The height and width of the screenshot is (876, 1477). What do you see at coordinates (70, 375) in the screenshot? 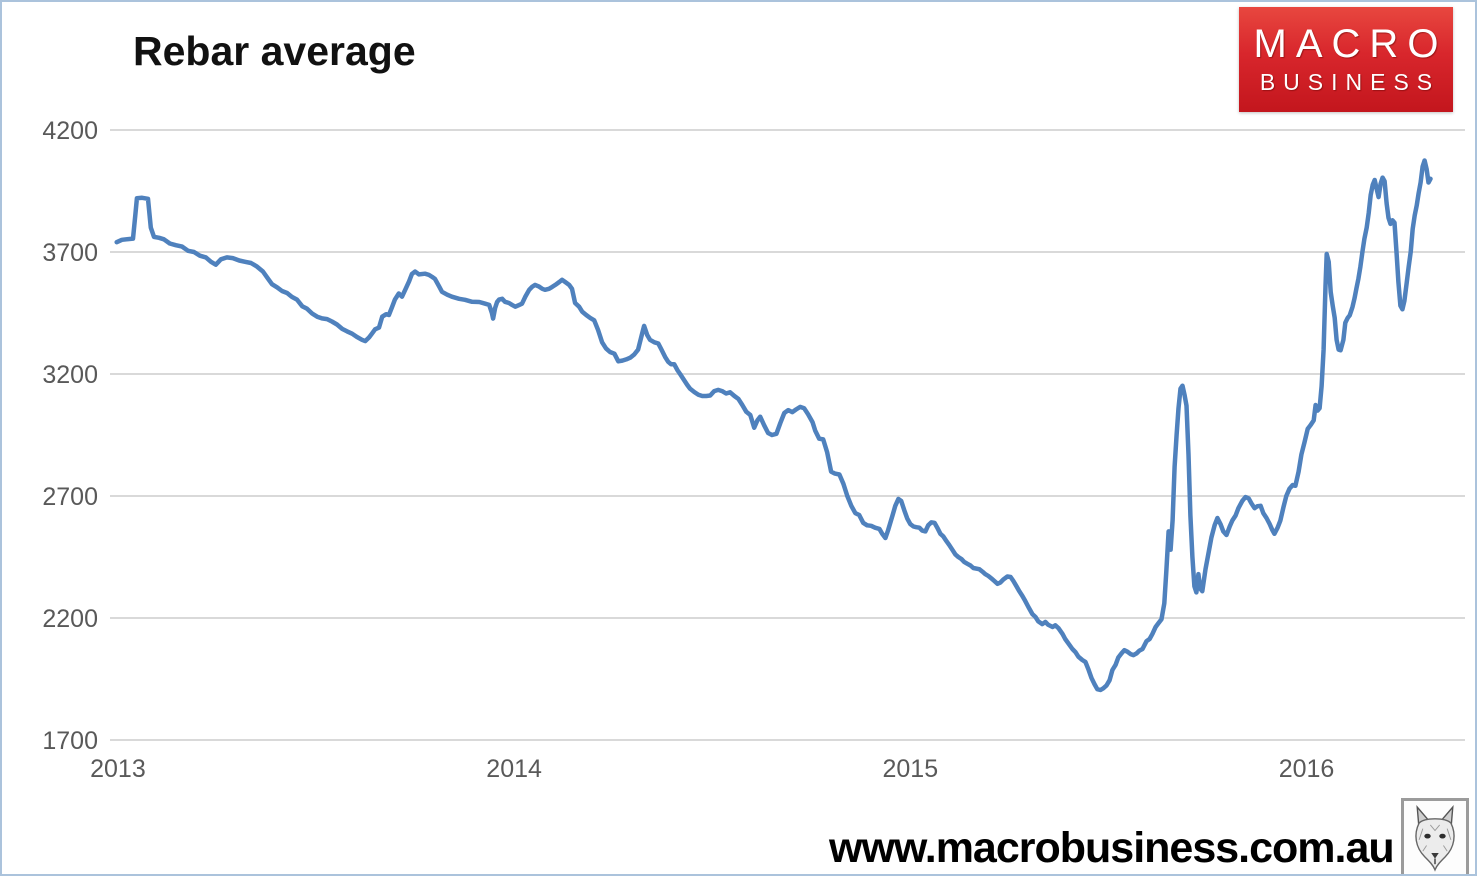
I see `y-axis-tick-label: 3200` at bounding box center [70, 375].